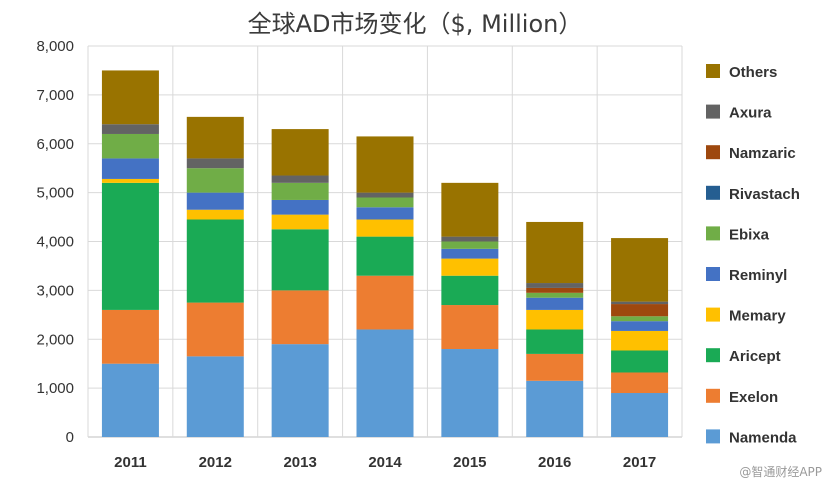 The image size is (831, 486). Describe the element at coordinates (300, 390) in the screenshot. I see `bar-namenda-2013` at that location.